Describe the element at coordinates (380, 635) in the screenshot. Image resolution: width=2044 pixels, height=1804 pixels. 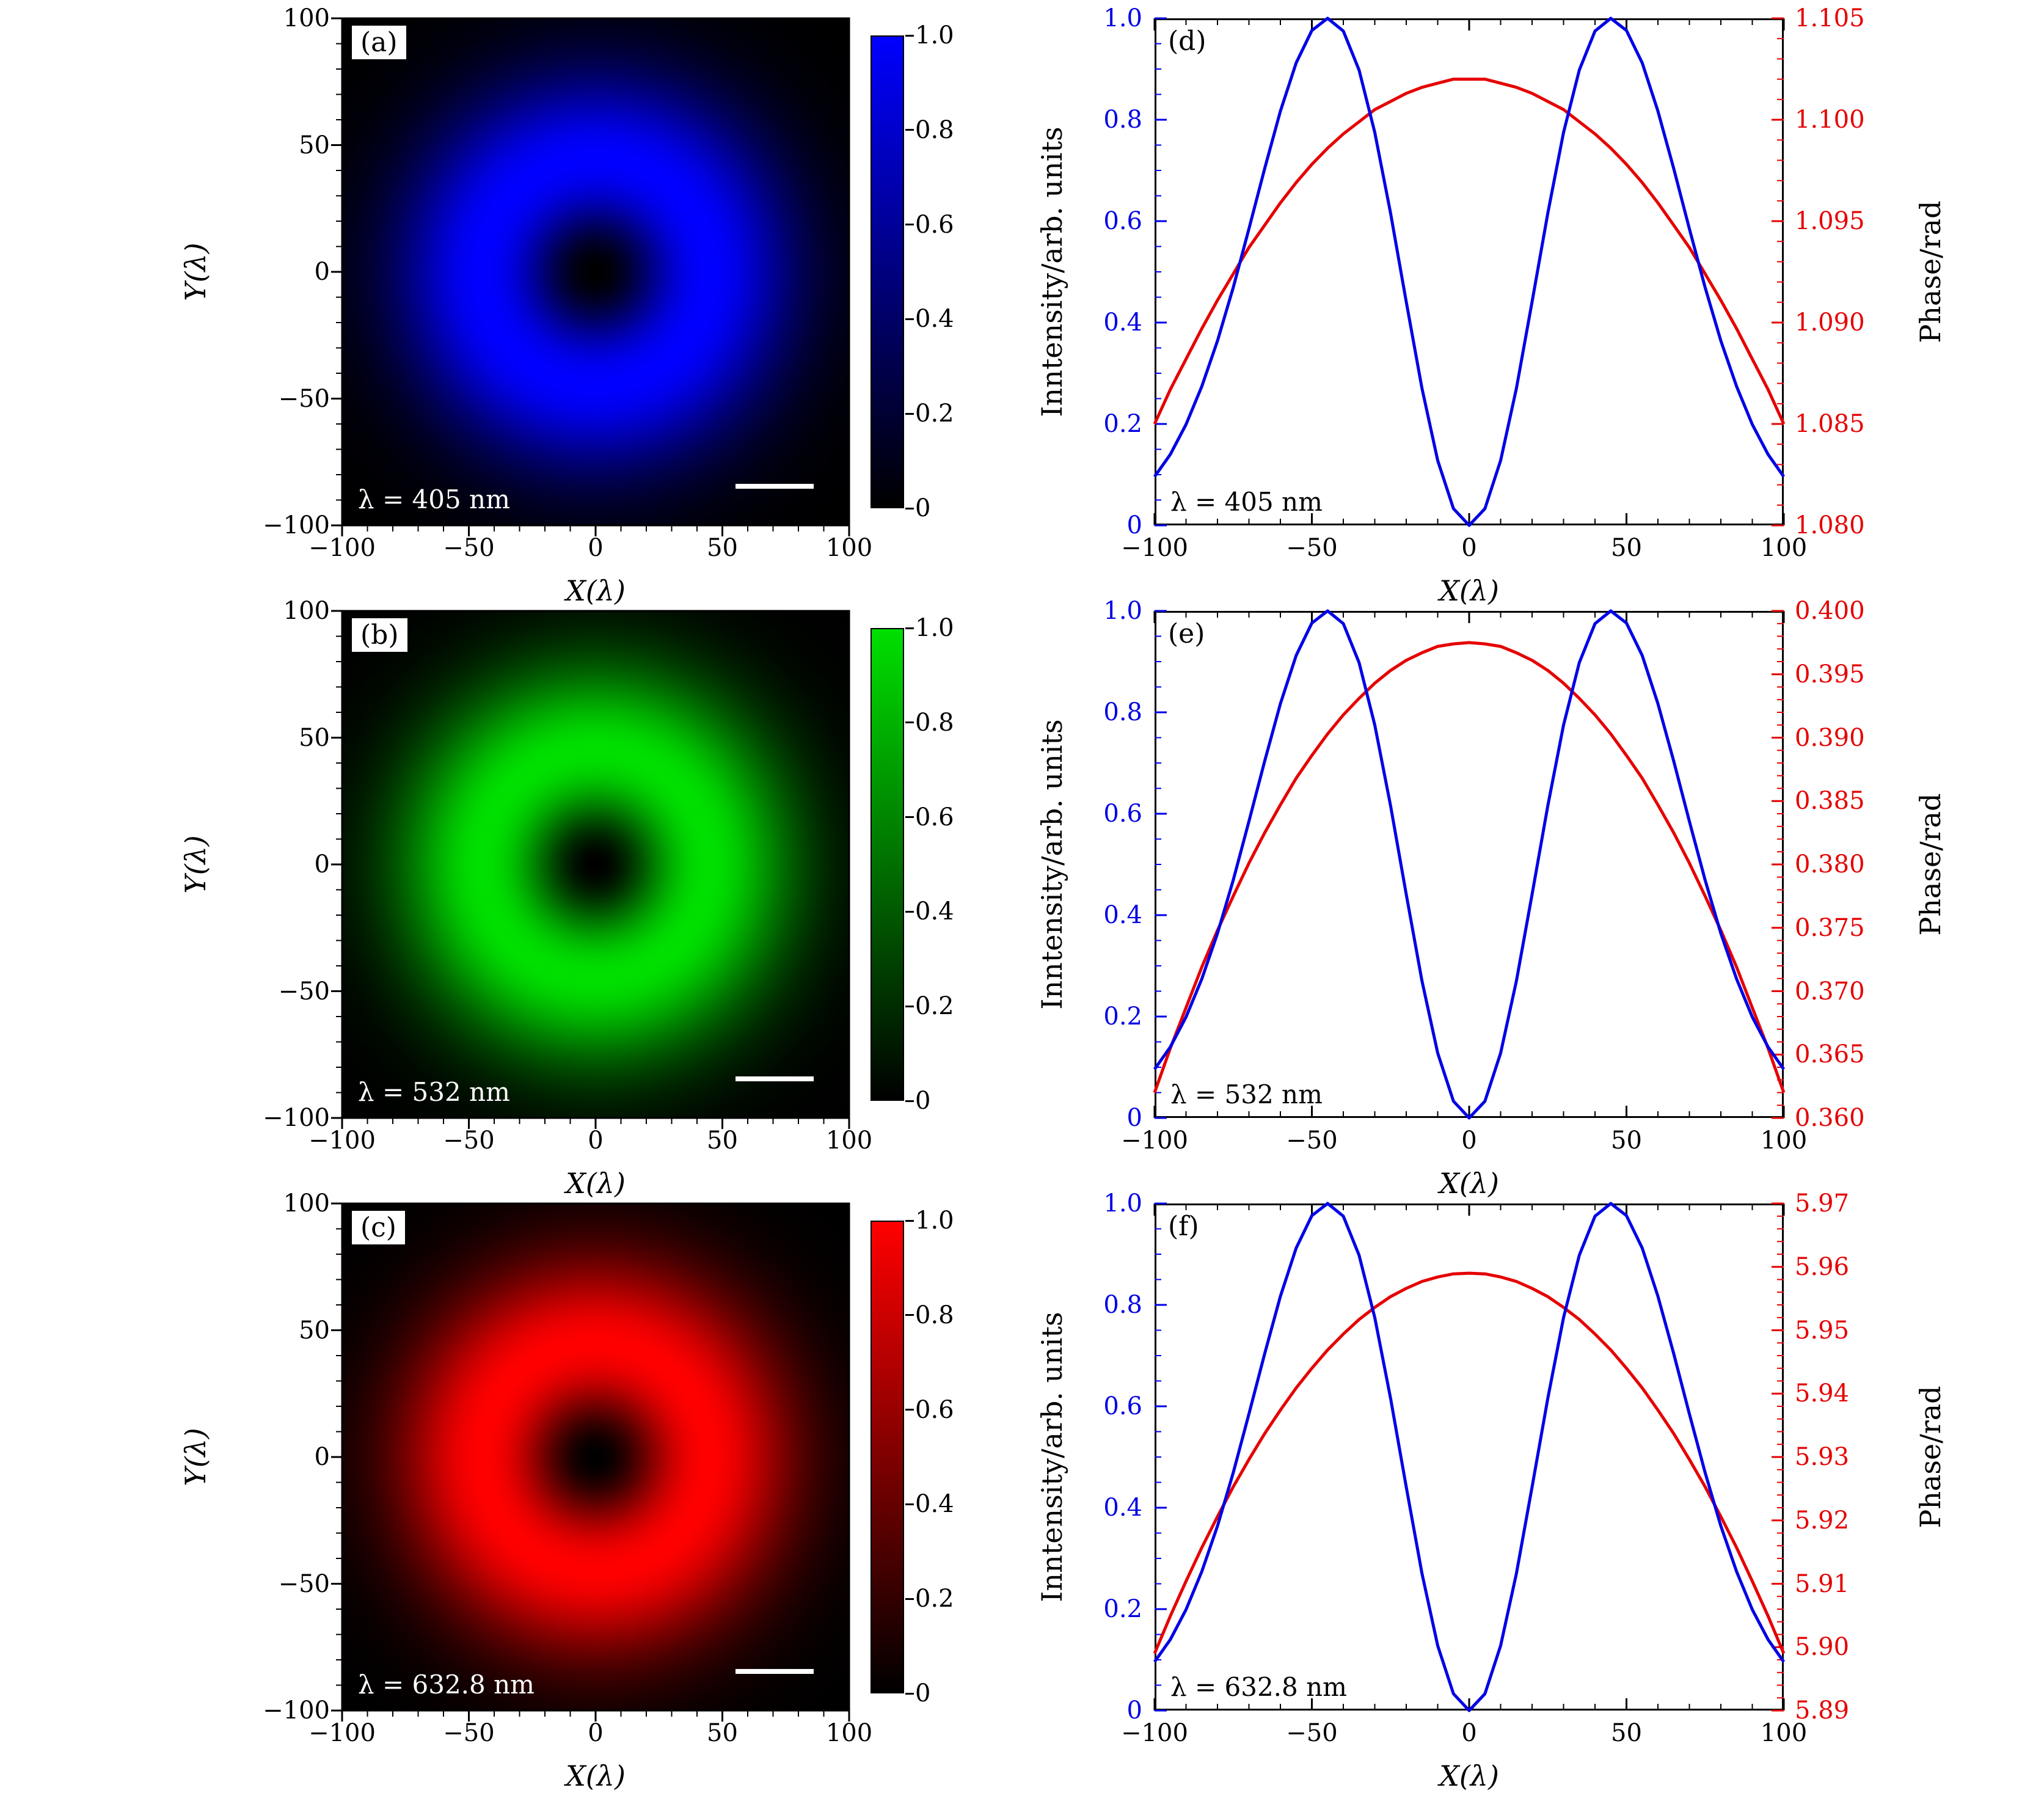
I see `panel-label: (b)` at that location.